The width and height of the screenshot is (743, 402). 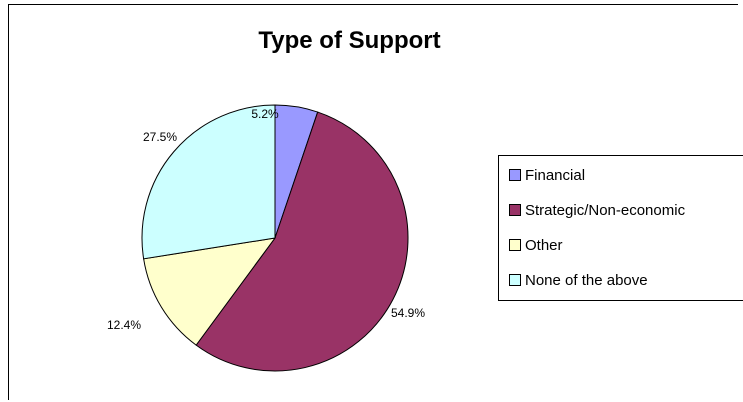 I want to click on legend-item-other: Other, so click(x=536, y=245).